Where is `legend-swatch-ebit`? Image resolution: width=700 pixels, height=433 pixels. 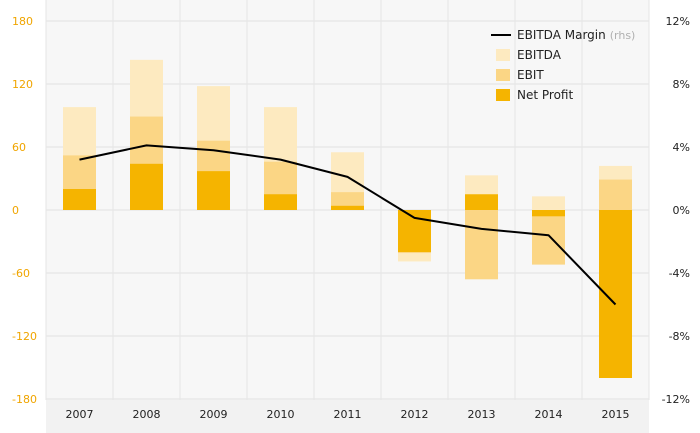 legend-swatch-ebit is located at coordinates (503, 75).